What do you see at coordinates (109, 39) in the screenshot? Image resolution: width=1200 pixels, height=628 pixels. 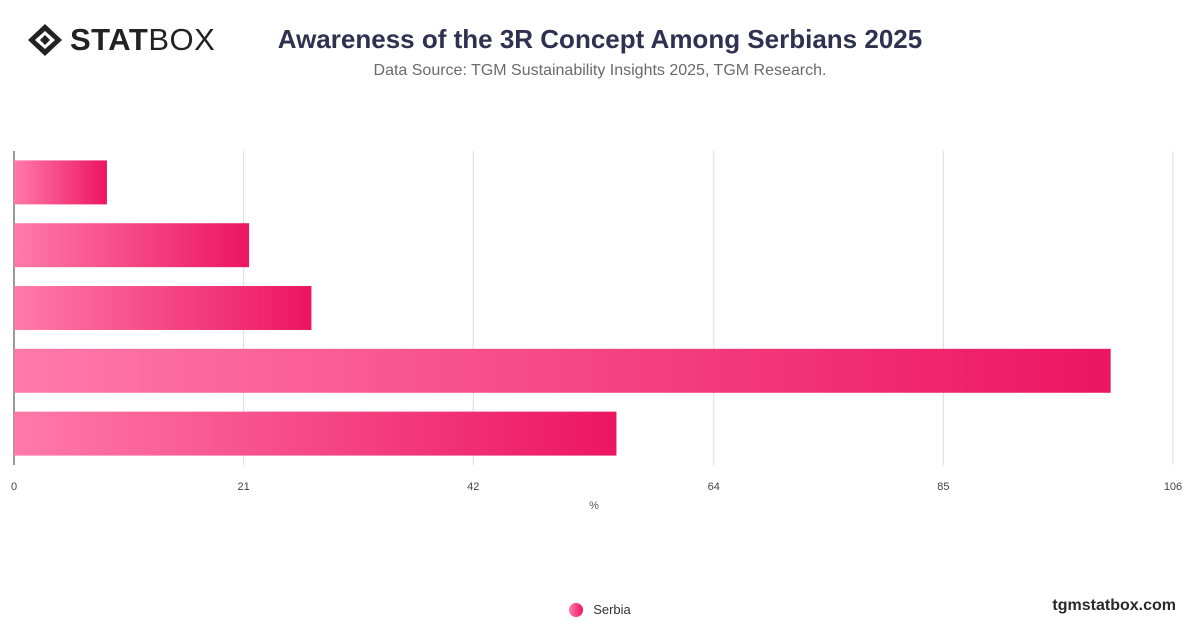 I see `logo-text-bold: STAT` at bounding box center [109, 39].